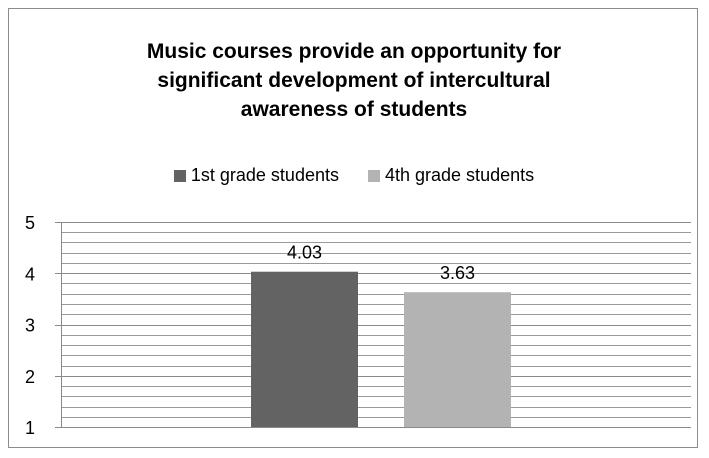  Describe the element at coordinates (179, 175) in the screenshot. I see `legend-swatch-1st-grade` at that location.